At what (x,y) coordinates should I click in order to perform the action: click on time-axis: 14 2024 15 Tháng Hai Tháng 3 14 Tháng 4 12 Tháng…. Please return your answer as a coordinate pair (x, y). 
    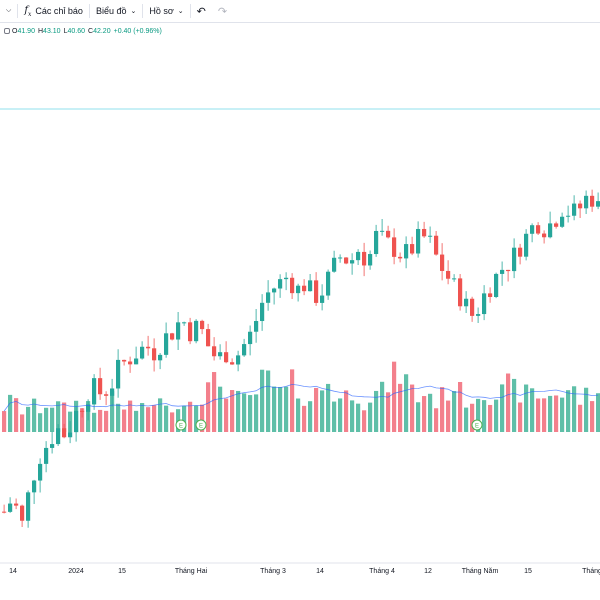
    Looking at the image, I should click on (300, 568).